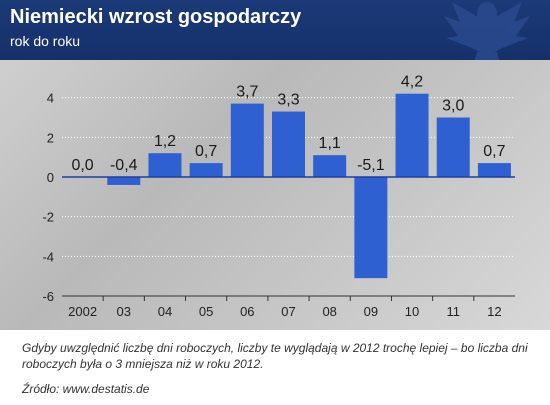 Image resolution: width=550 pixels, height=405 pixels. What do you see at coordinates (165, 311) in the screenshot?
I see `x-tick-label: 04` at bounding box center [165, 311].